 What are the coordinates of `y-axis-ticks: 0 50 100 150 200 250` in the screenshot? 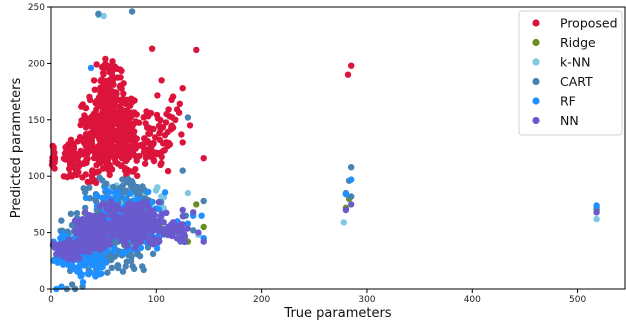 It's located at (39, 149).